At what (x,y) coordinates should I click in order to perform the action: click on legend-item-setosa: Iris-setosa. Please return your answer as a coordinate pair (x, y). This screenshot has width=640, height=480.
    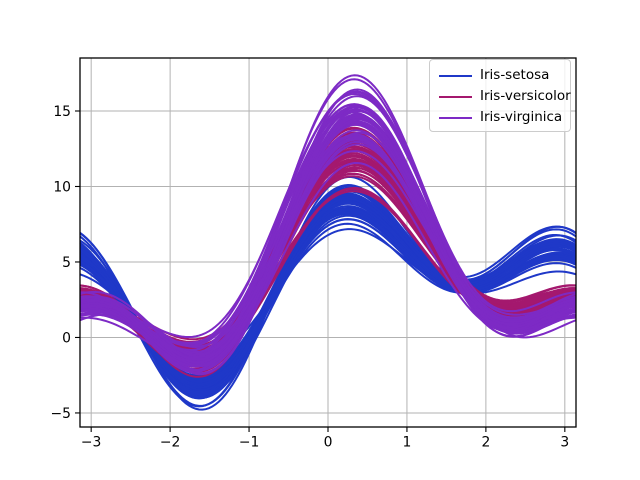
    Looking at the image, I should click on (500, 75).